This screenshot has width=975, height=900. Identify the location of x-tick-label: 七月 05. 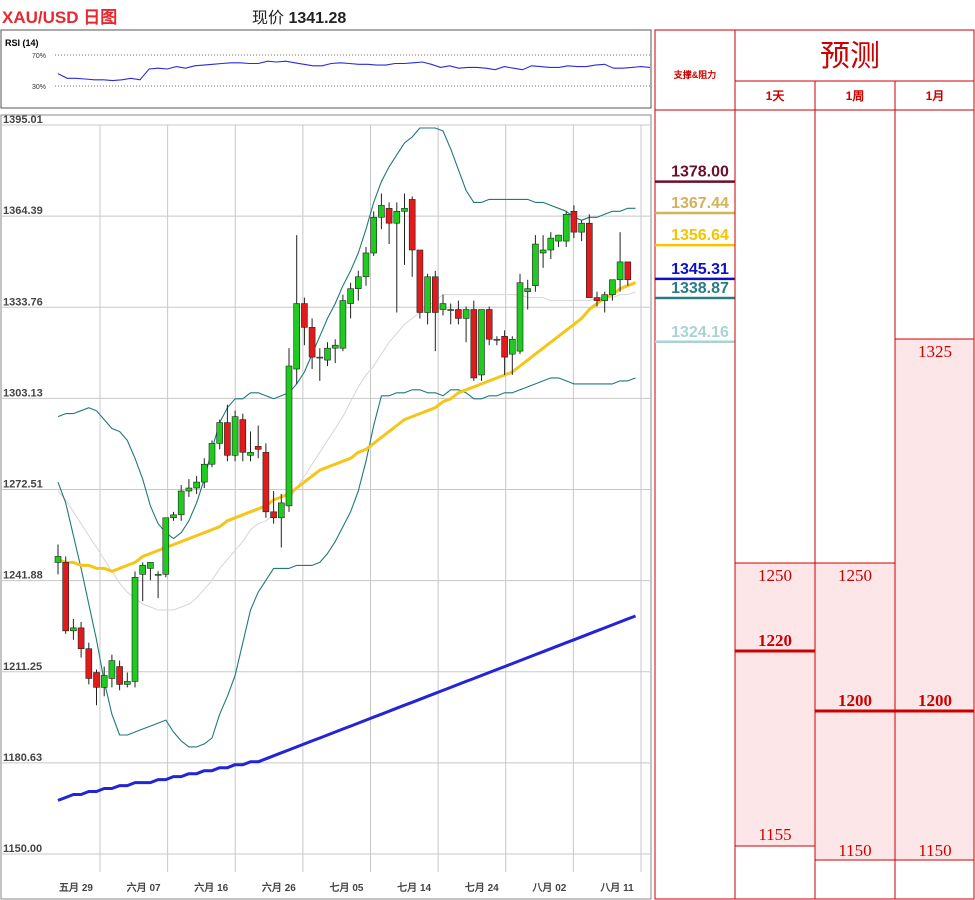
(347, 887).